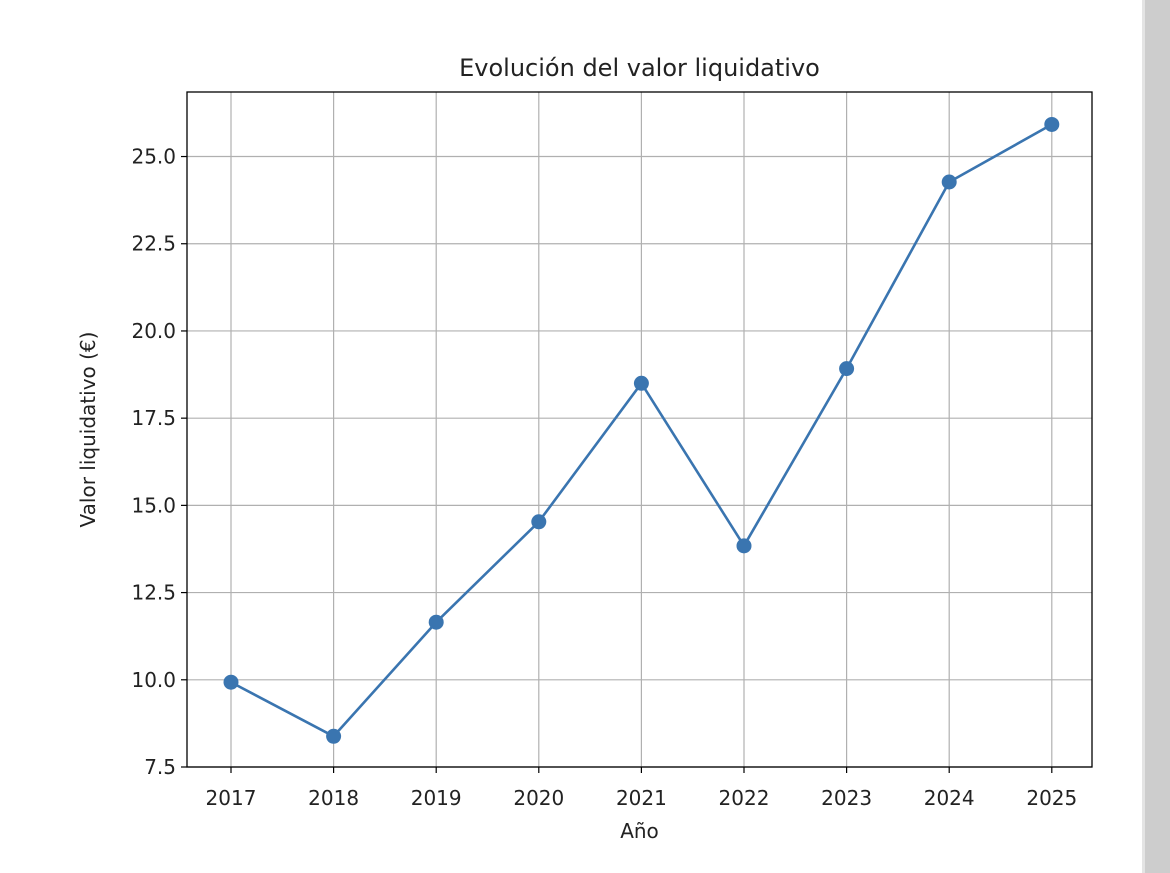  I want to click on y-tick-label: 25.0, so click(153, 157).